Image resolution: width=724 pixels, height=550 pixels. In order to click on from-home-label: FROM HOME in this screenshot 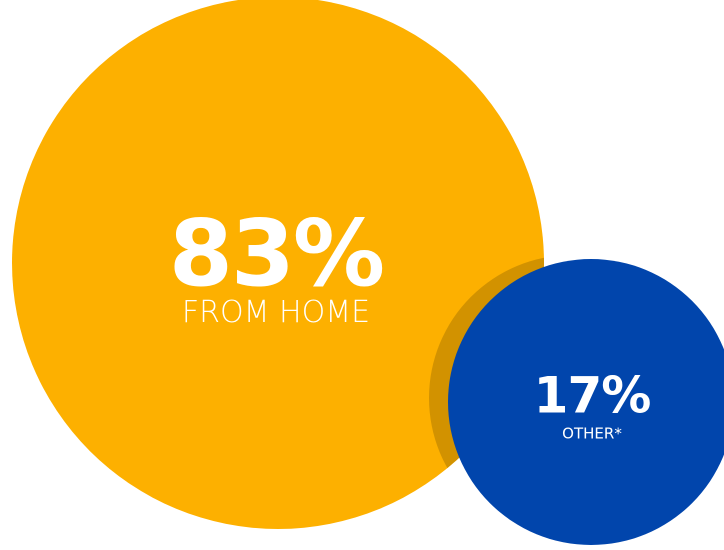, I will do `click(276, 312)`.